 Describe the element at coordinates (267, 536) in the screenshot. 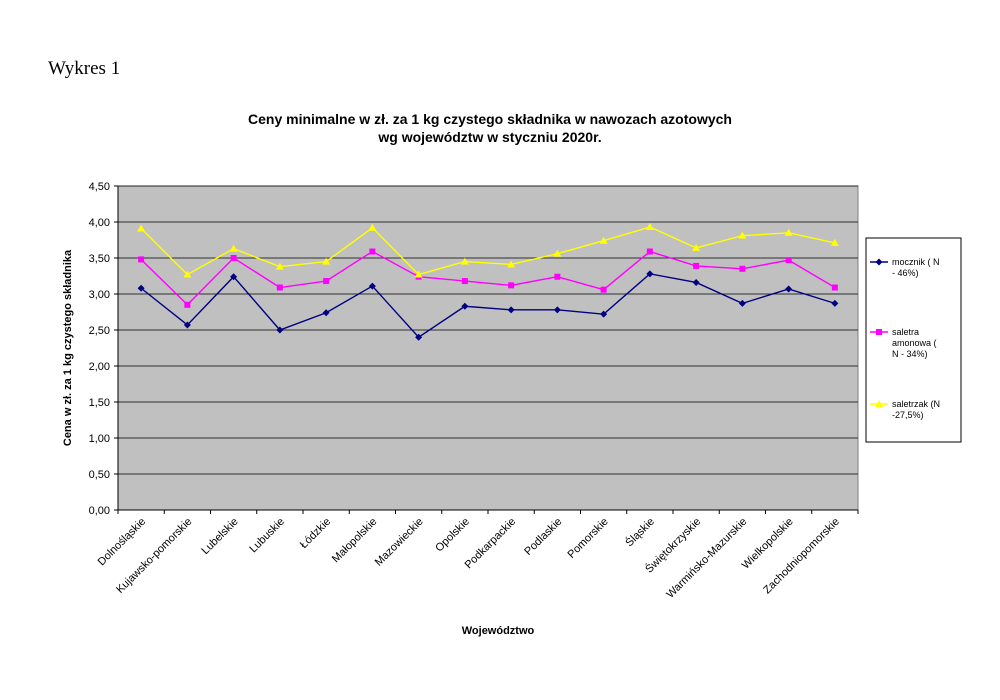

I see `x-tick-label: Lubuskie` at that location.